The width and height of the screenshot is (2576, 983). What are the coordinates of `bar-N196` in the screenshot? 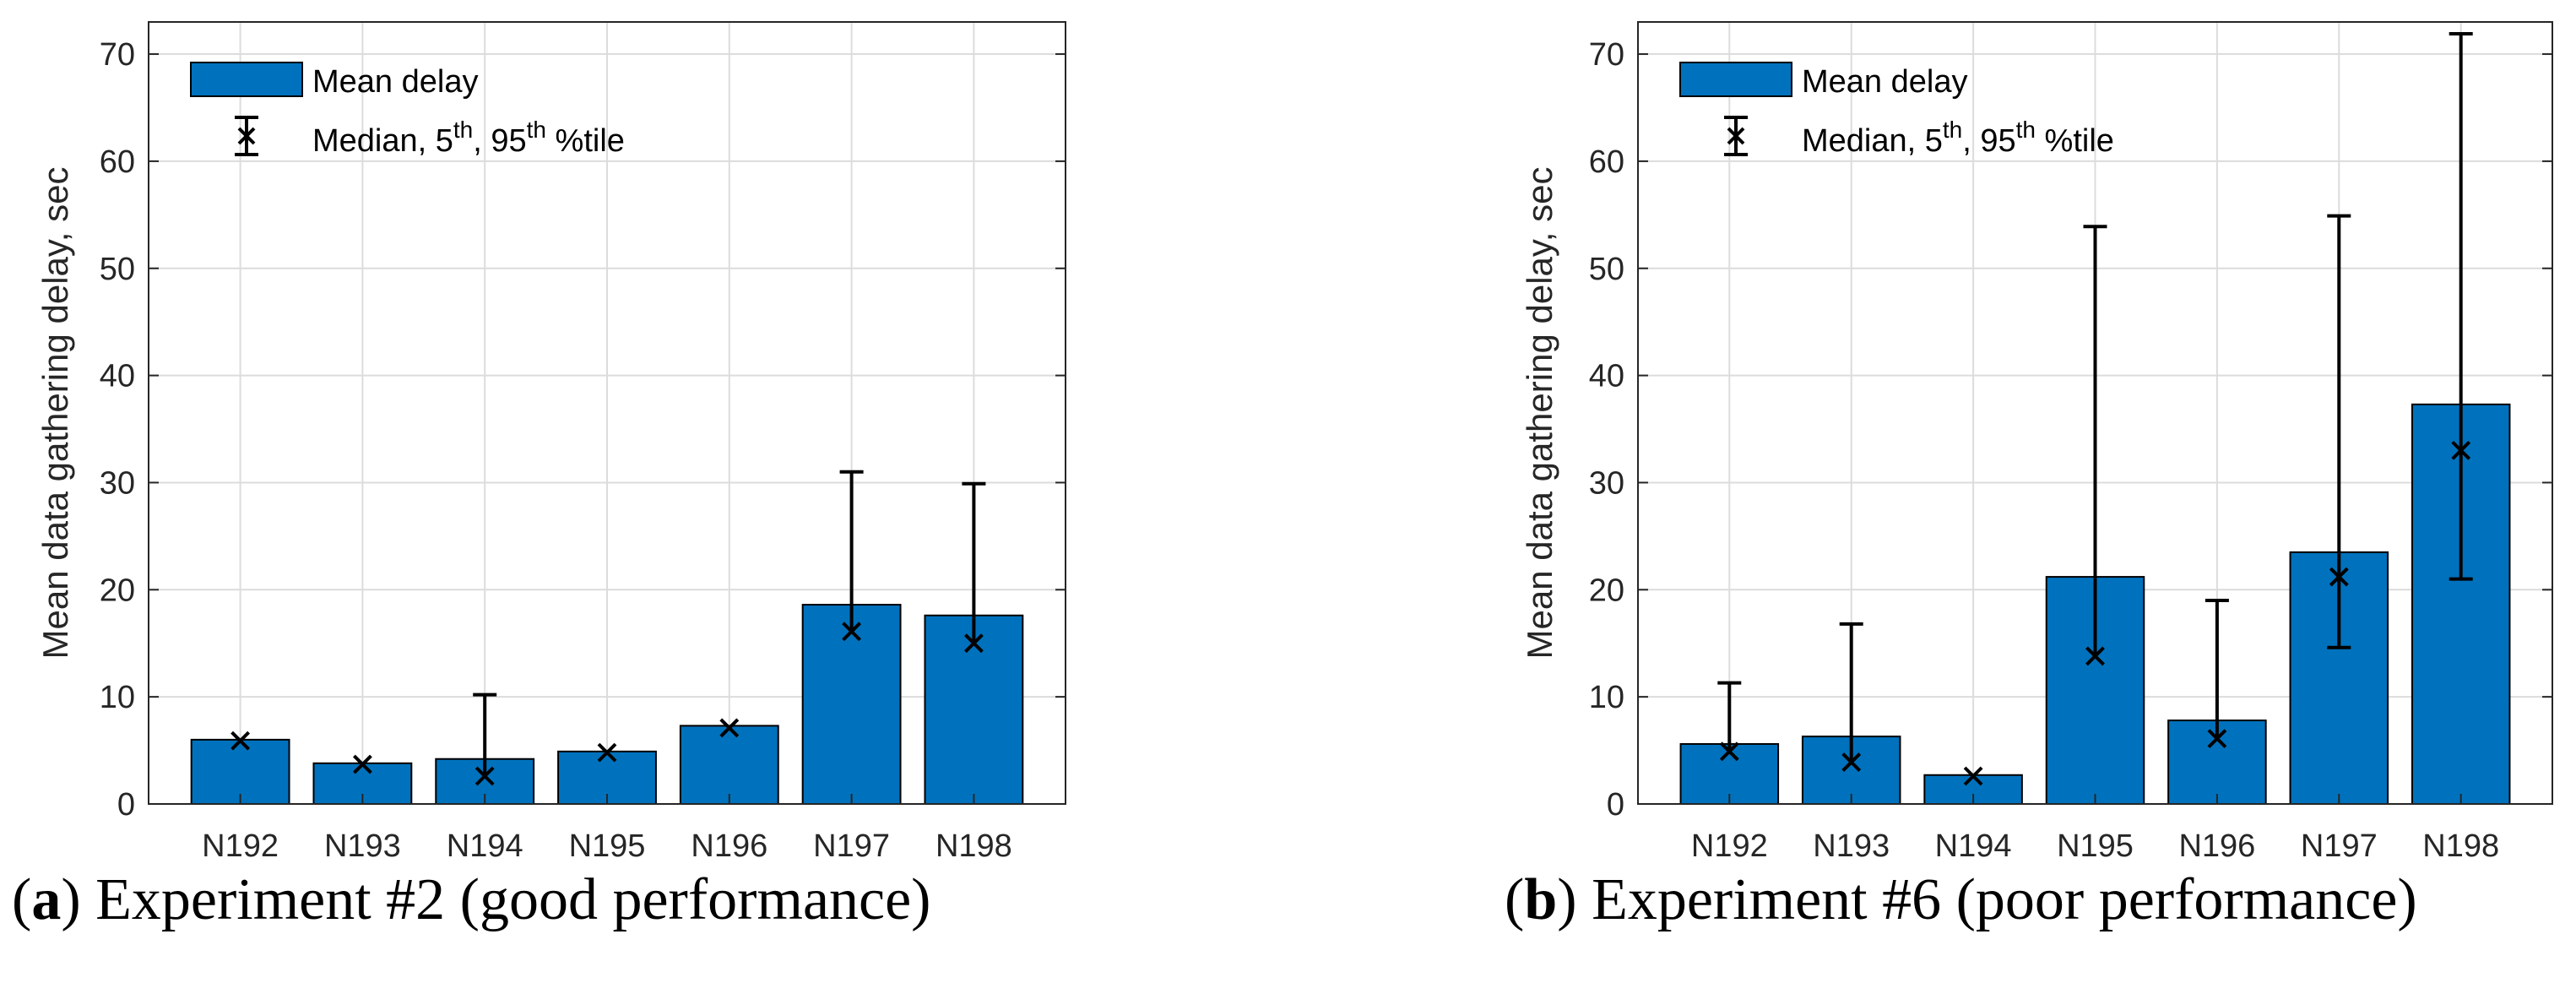 It's located at (729, 765).